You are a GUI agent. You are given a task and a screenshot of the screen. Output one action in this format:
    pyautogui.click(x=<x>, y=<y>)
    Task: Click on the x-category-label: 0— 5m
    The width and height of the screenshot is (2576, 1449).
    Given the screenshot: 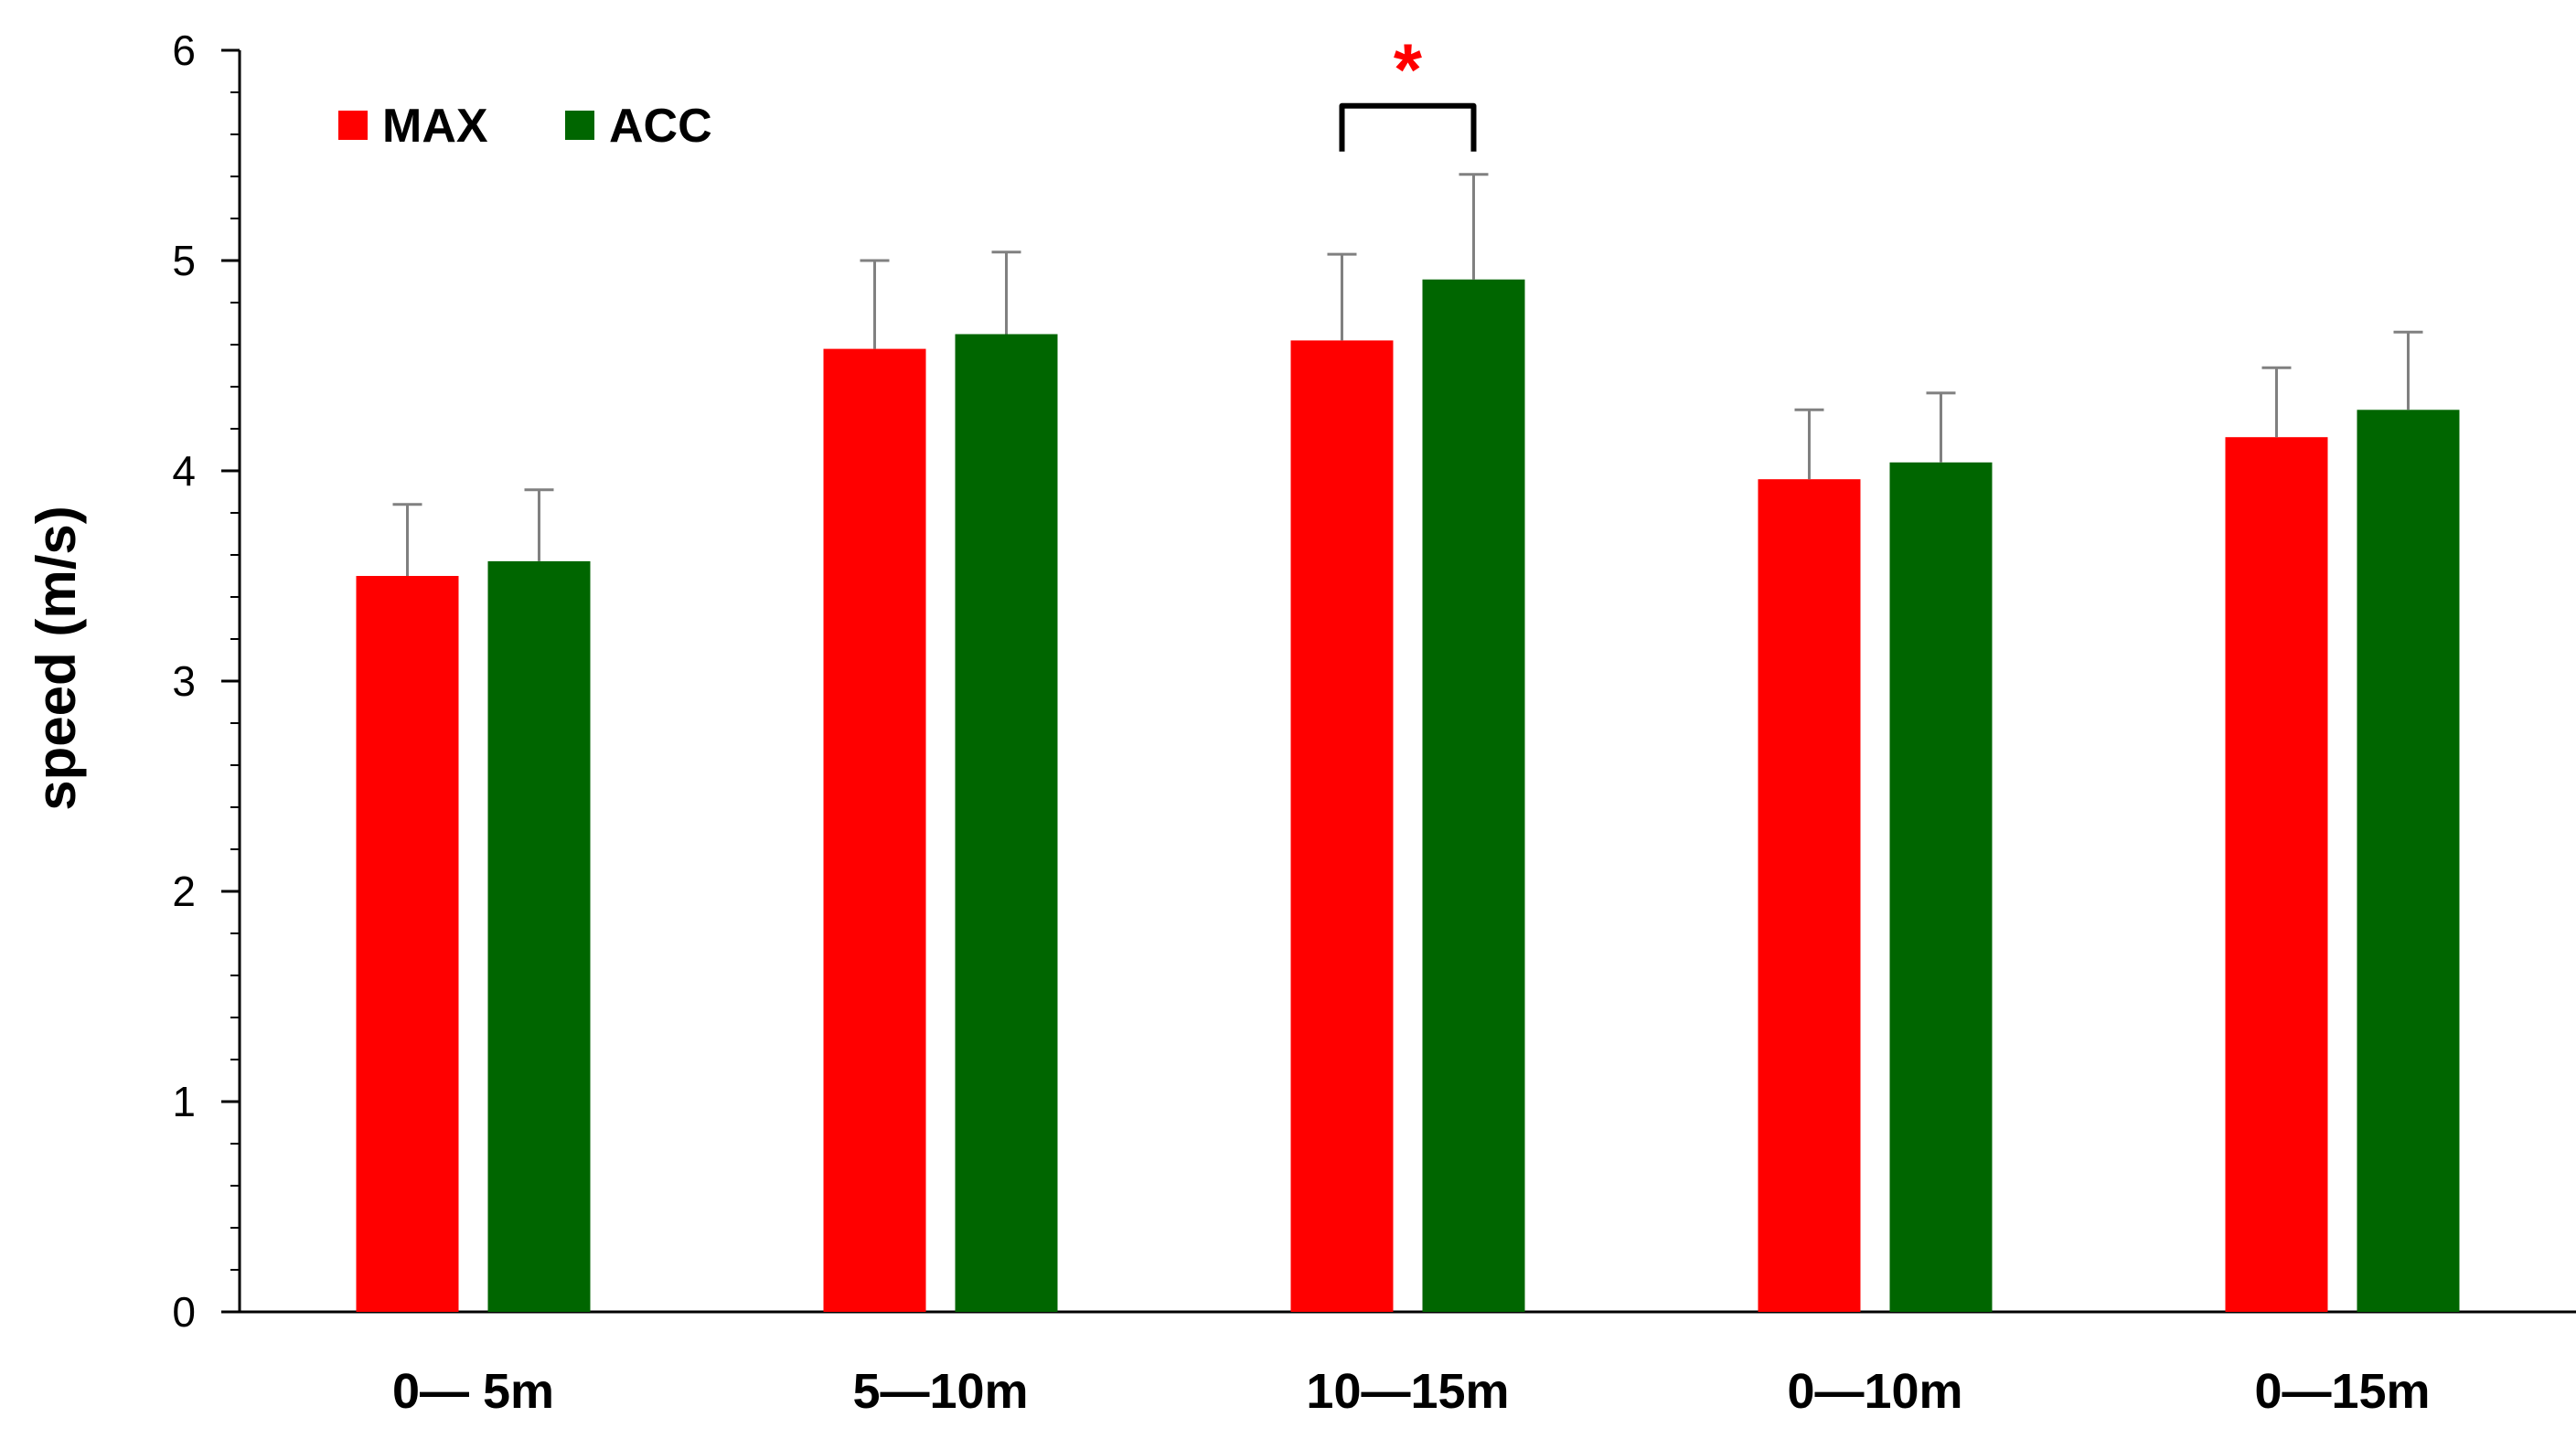 What is the action you would take?
    pyautogui.click(x=473, y=1392)
    